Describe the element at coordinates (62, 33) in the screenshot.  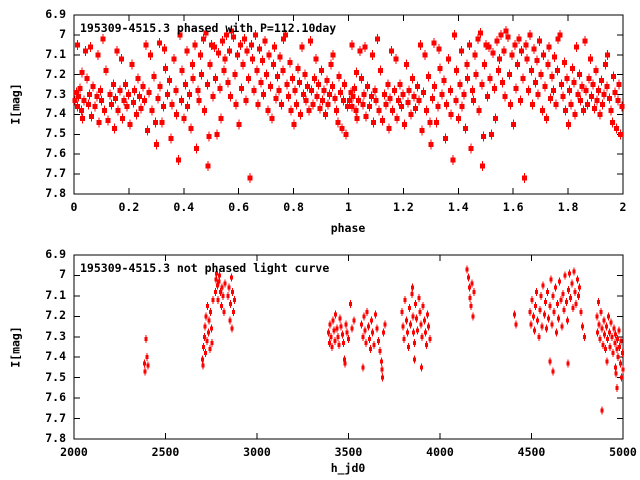
I see `y-tick-label: 7` at that location.